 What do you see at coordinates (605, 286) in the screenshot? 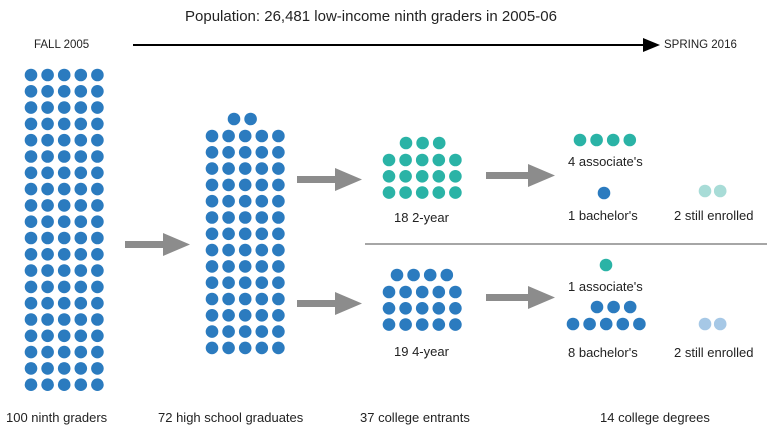
I see `four-year-associates-label: 1 associate's` at bounding box center [605, 286].